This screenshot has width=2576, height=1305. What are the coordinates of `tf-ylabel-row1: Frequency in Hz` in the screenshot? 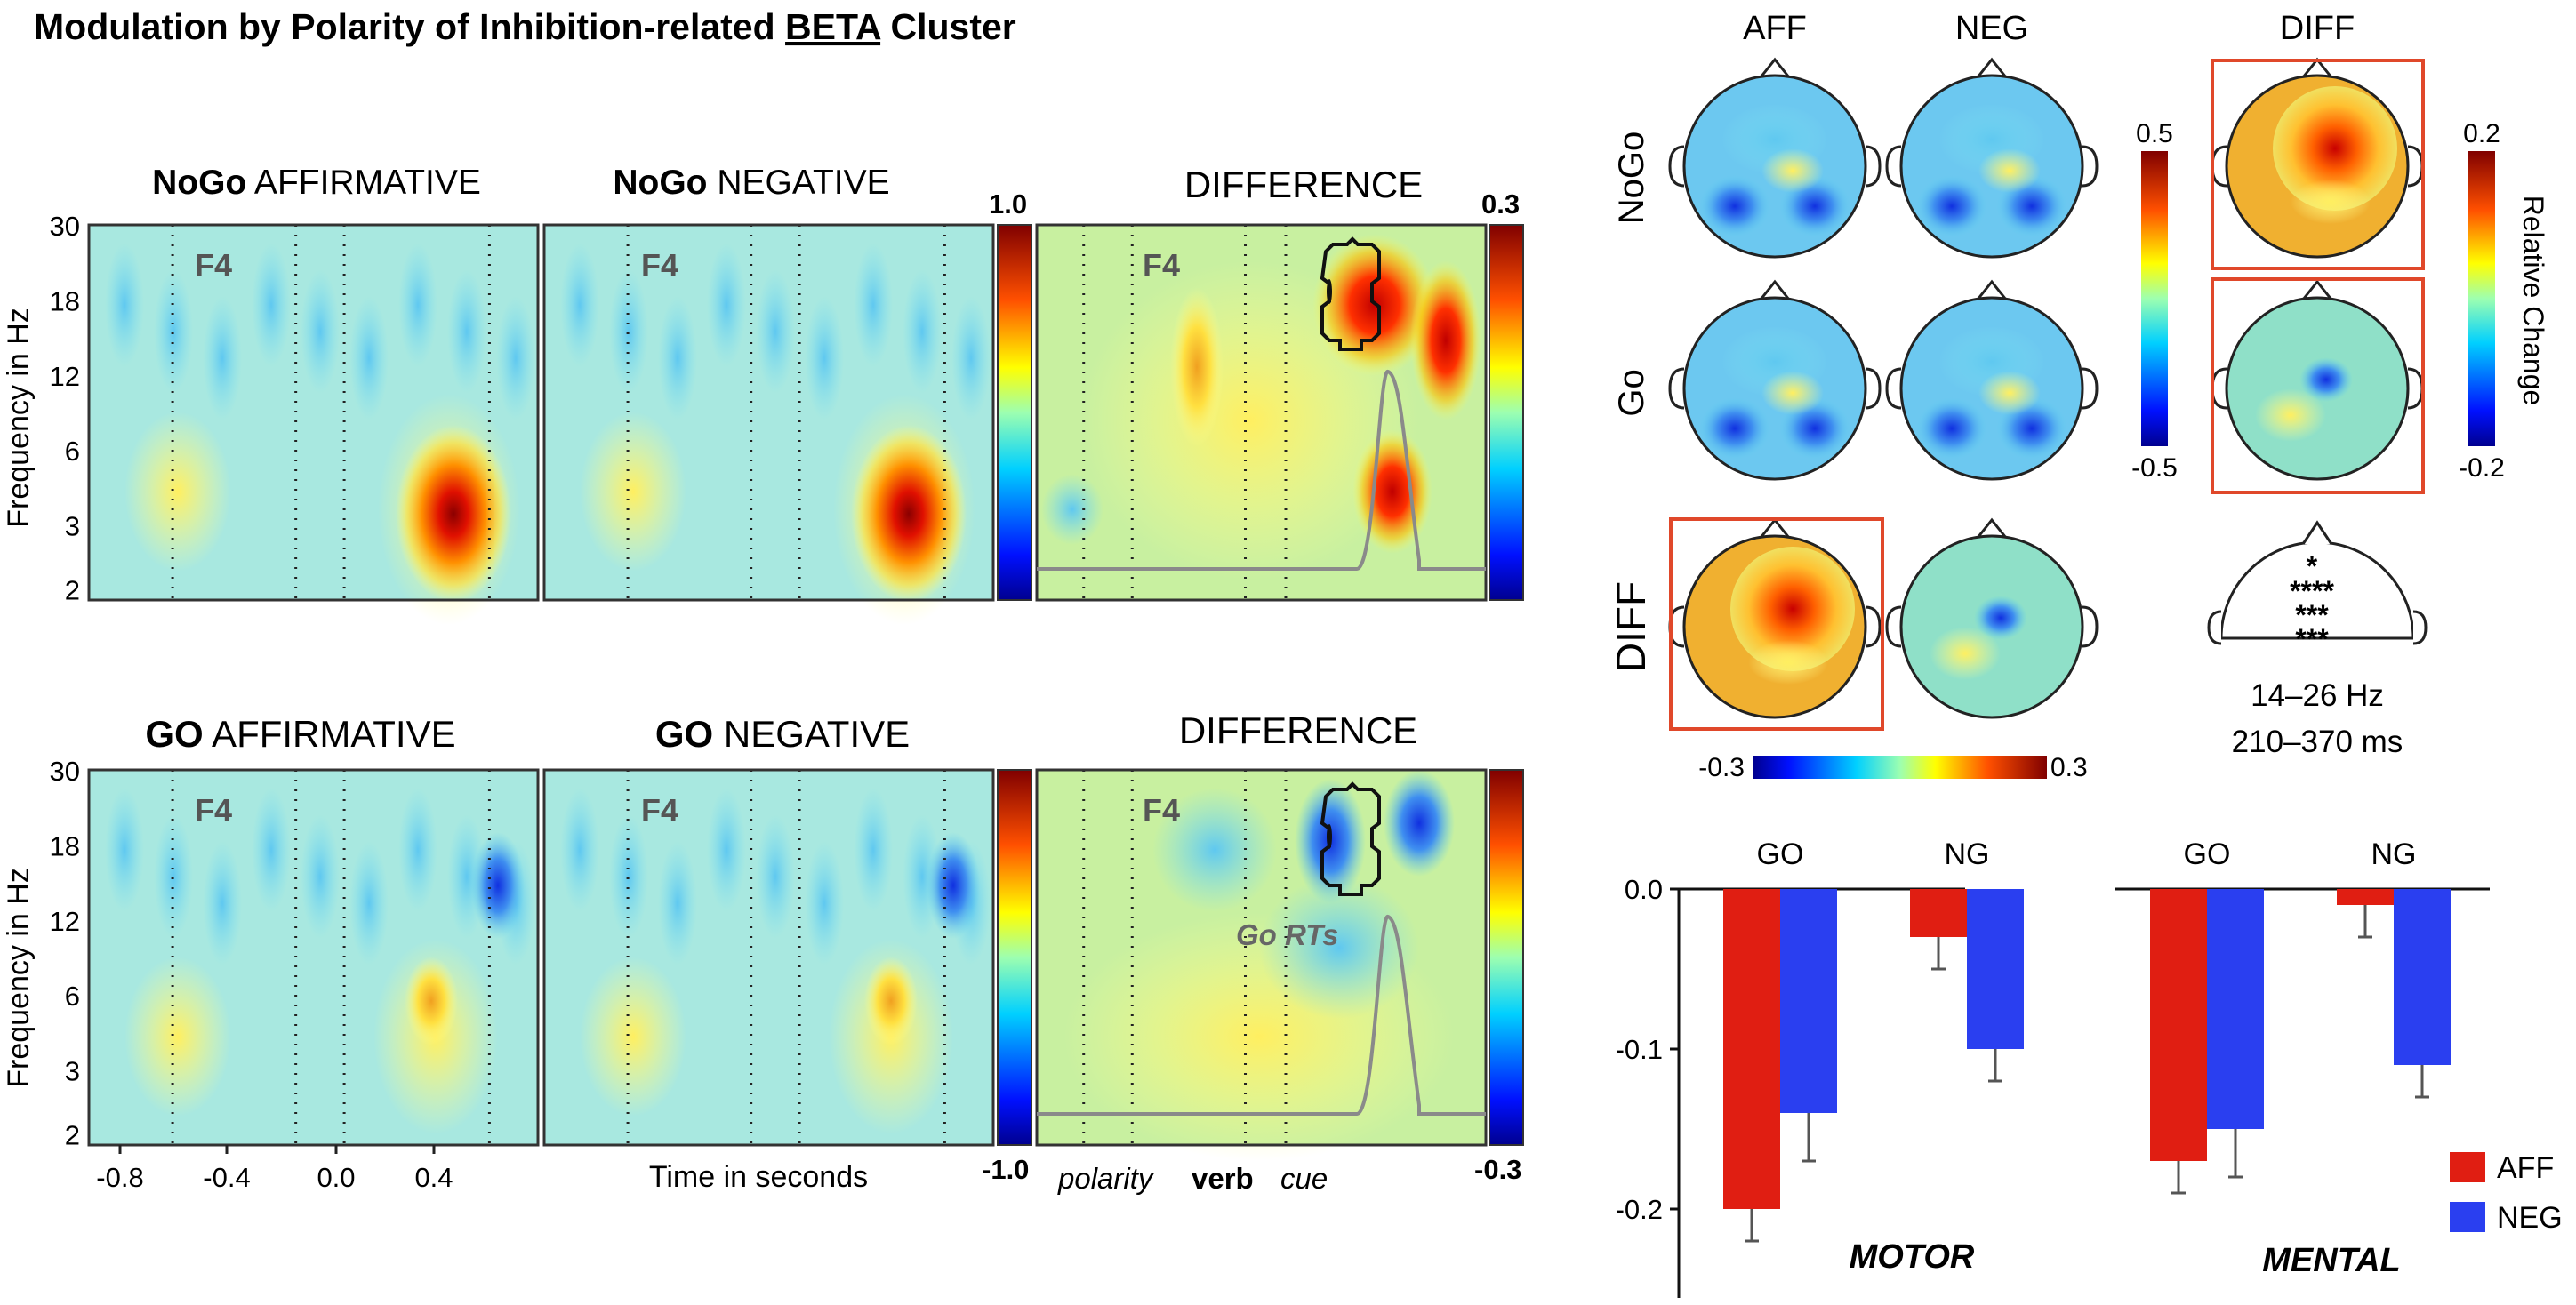 It's located at (19, 418).